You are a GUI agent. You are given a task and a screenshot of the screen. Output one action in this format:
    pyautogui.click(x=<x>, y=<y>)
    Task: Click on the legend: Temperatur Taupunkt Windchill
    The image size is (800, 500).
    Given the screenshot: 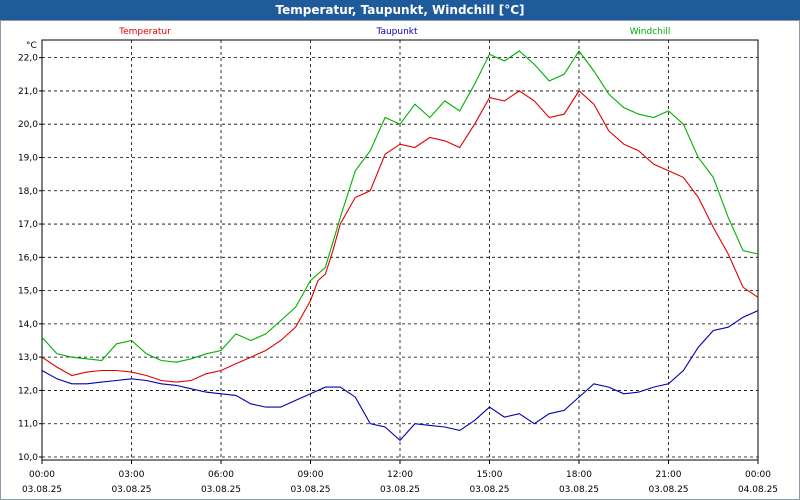 What is the action you would take?
    pyautogui.click(x=394, y=32)
    